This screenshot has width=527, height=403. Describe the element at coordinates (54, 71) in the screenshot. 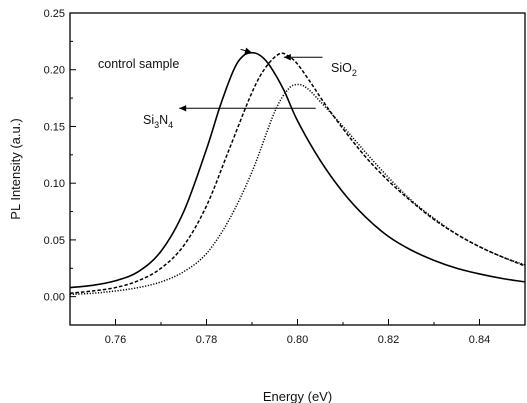

I see `y-tick-label: 0.20` at that location.